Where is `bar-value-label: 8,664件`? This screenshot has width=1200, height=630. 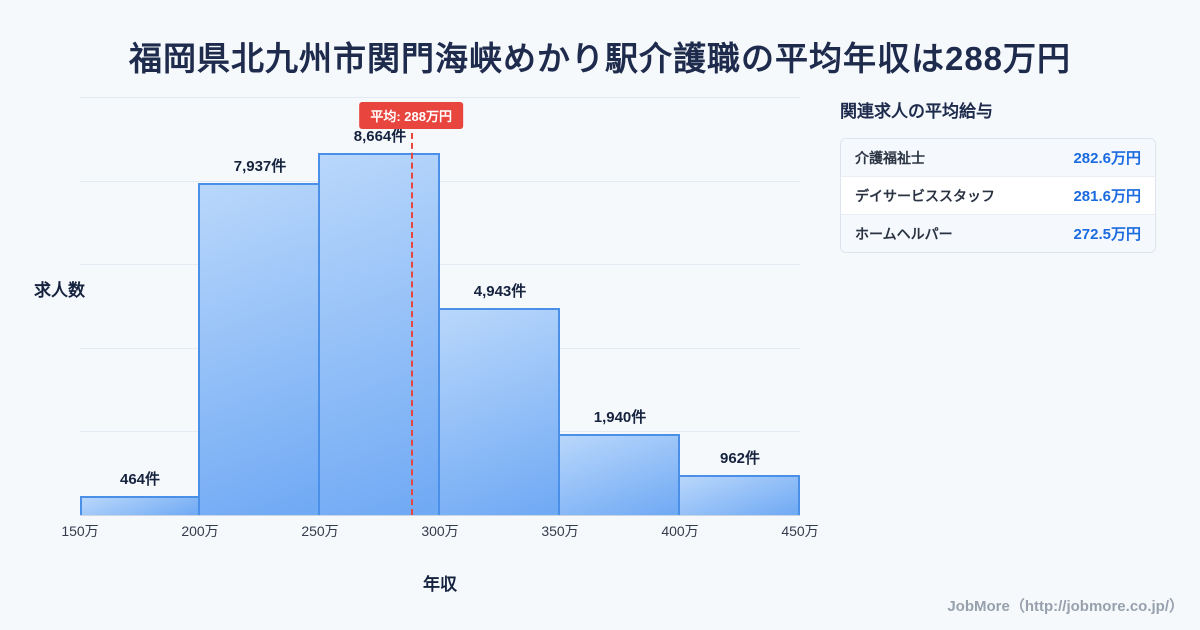 bar-value-label: 8,664件 is located at coordinates (380, 136).